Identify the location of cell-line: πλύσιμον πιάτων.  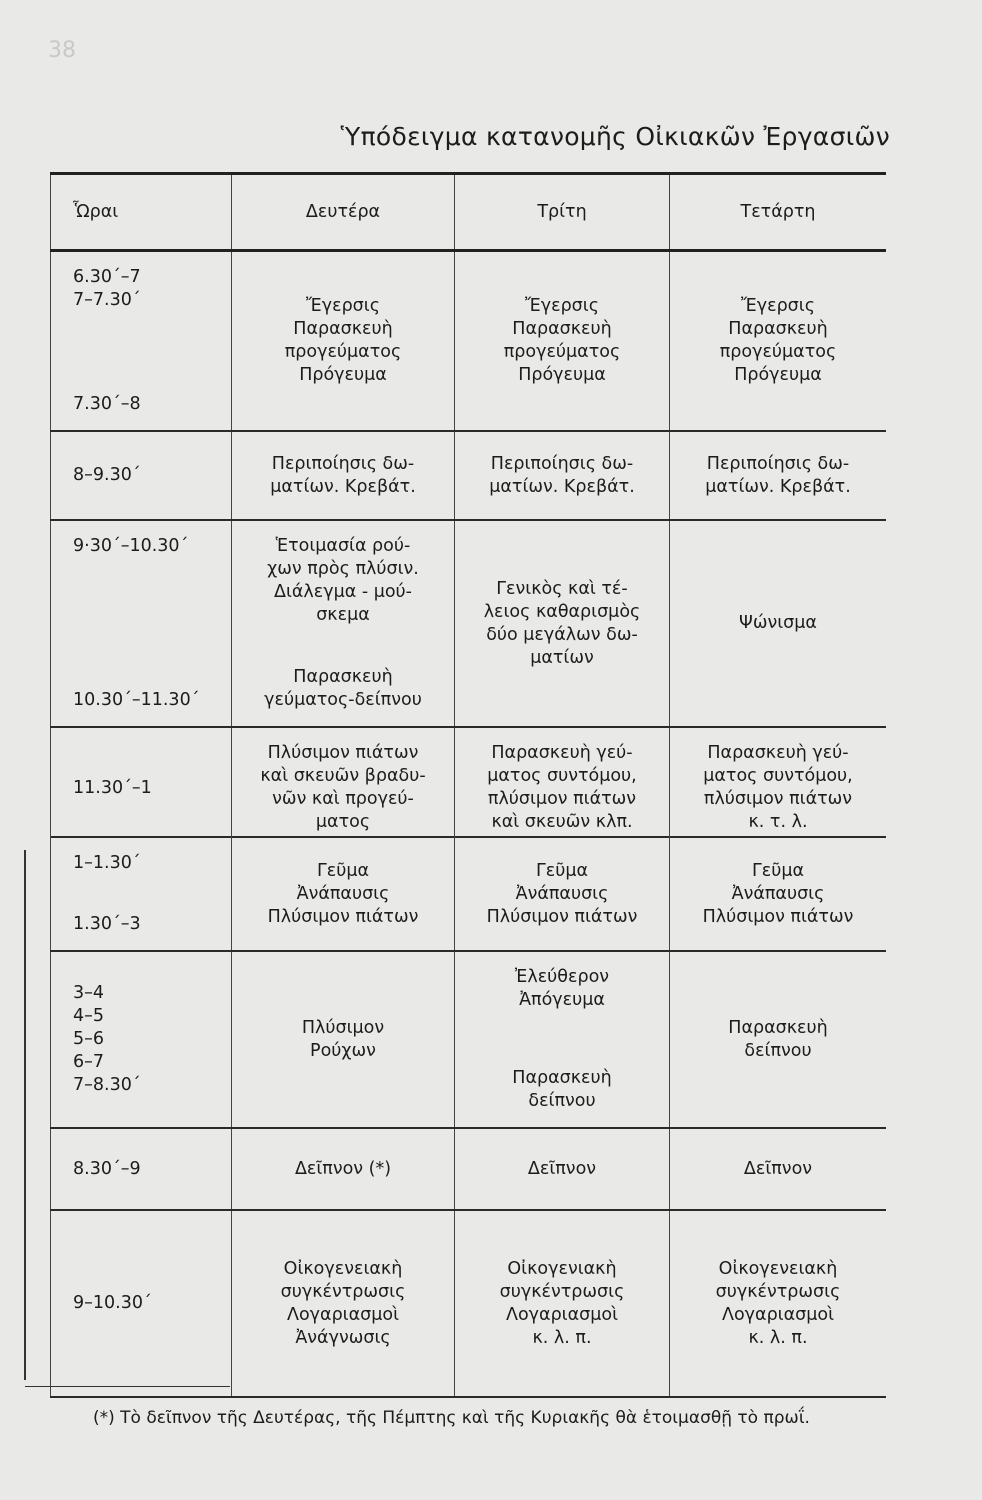
(778, 799).